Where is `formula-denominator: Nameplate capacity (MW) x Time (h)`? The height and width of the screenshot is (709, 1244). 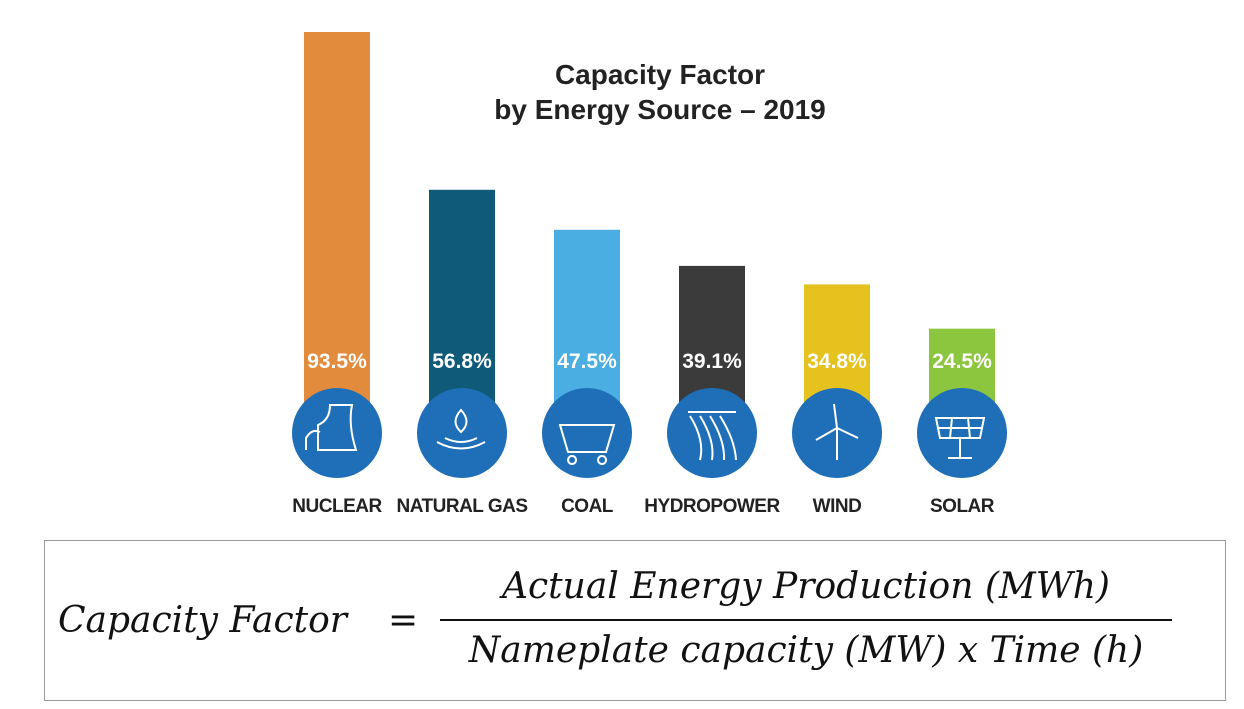 formula-denominator: Nameplate capacity (MW) x Time (h) is located at coordinates (806, 650).